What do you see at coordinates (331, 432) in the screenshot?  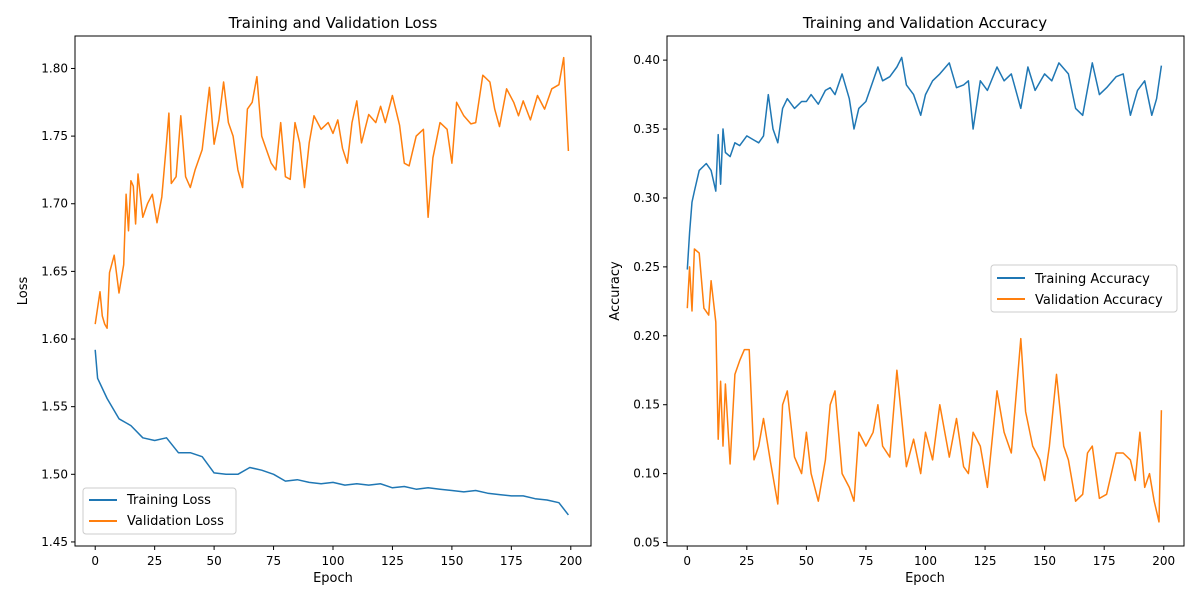 I see `series-line-training-loss` at bounding box center [331, 432].